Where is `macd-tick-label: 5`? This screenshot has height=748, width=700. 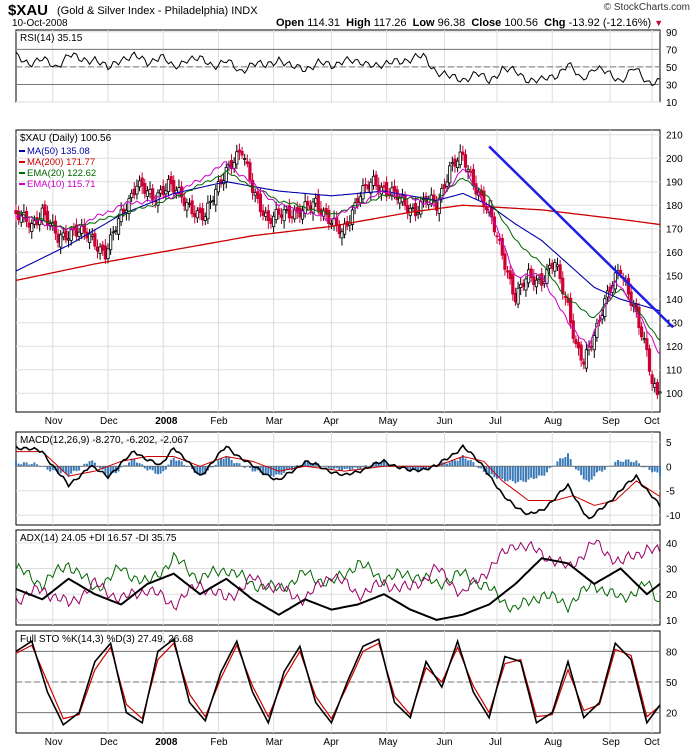 macd-tick-label: 5 is located at coordinates (669, 443).